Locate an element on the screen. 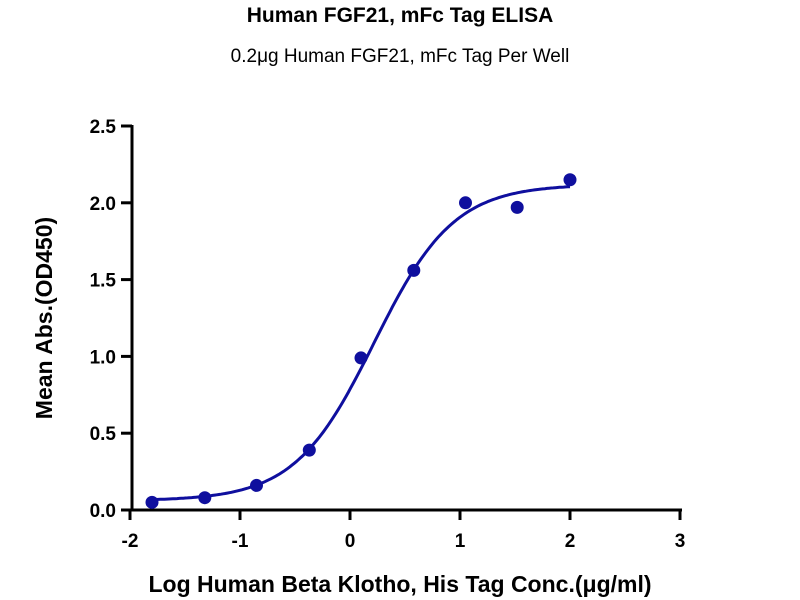 The height and width of the screenshot is (600, 800). x-tick-label: 2 is located at coordinates (570, 541).